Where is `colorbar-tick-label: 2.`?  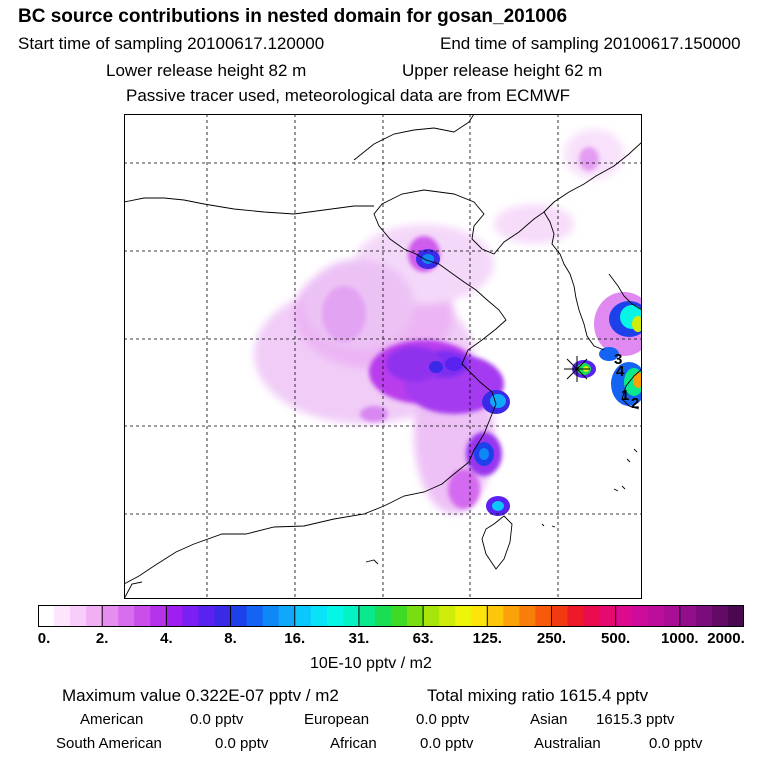
colorbar-tick-label: 2. is located at coordinates (102, 638).